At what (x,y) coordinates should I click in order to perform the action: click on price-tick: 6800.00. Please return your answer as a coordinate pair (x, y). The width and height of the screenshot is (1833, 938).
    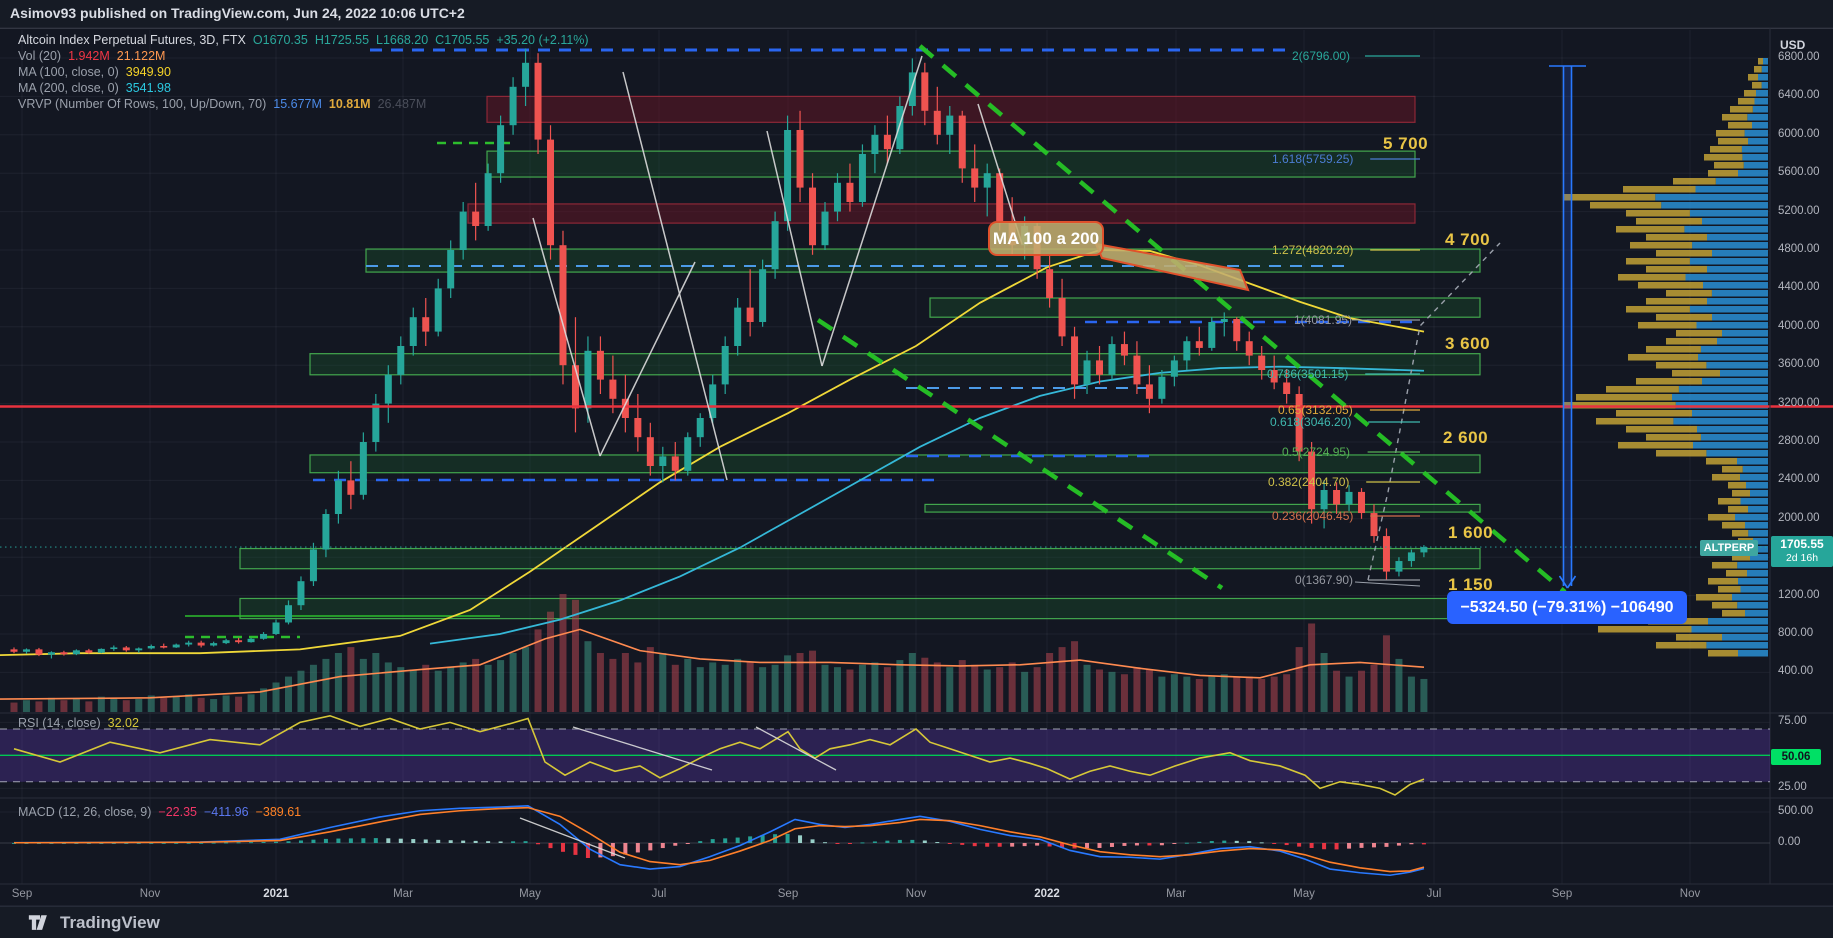
    Looking at the image, I should click on (1799, 57).